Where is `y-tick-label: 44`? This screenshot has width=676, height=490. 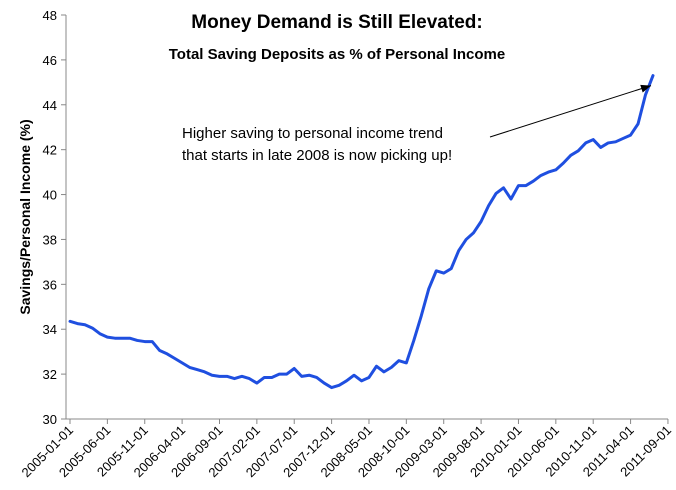
y-tick-label: 44 is located at coordinates (50, 105).